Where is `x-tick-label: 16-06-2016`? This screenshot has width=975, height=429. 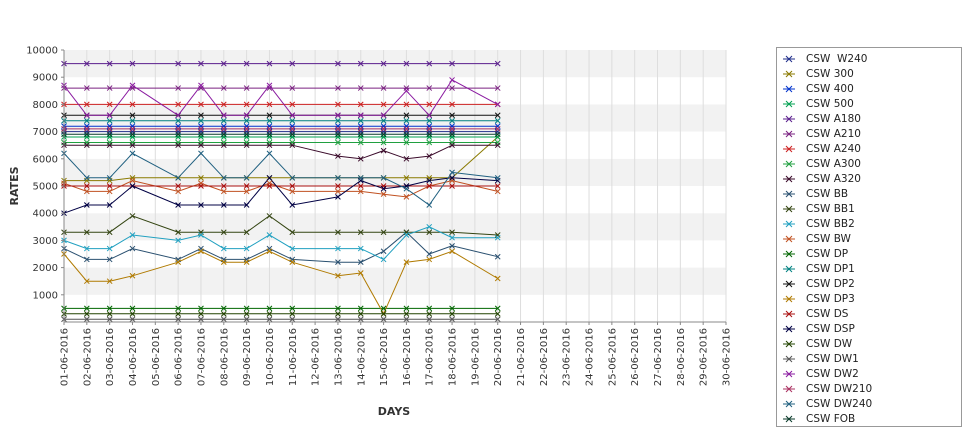 x-tick-label: 16-06-2016 is located at coordinates (407, 357).